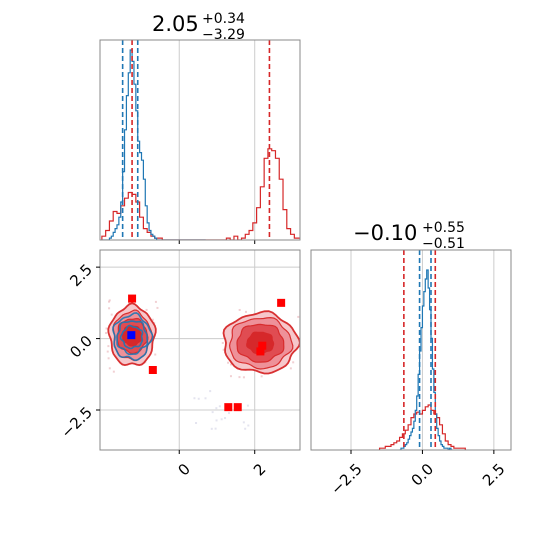  I want to click on top-left-title: 2.05, so click(175, 24).